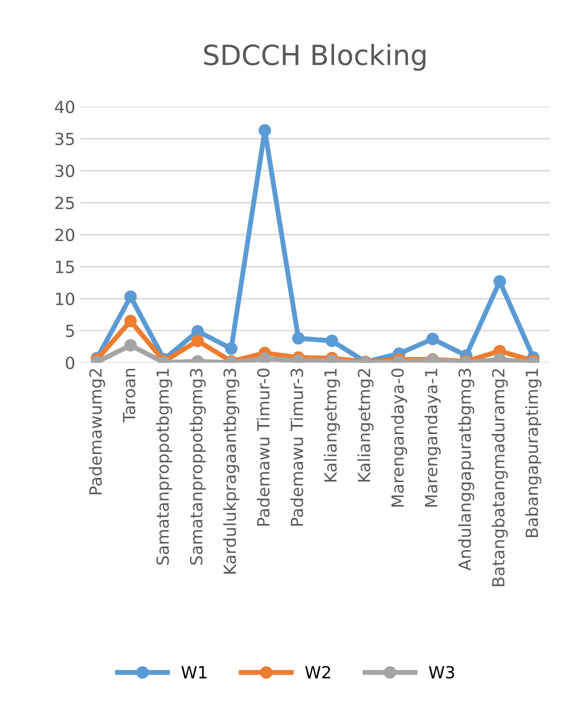  I want to click on y-tick-label: 20, so click(64, 235).